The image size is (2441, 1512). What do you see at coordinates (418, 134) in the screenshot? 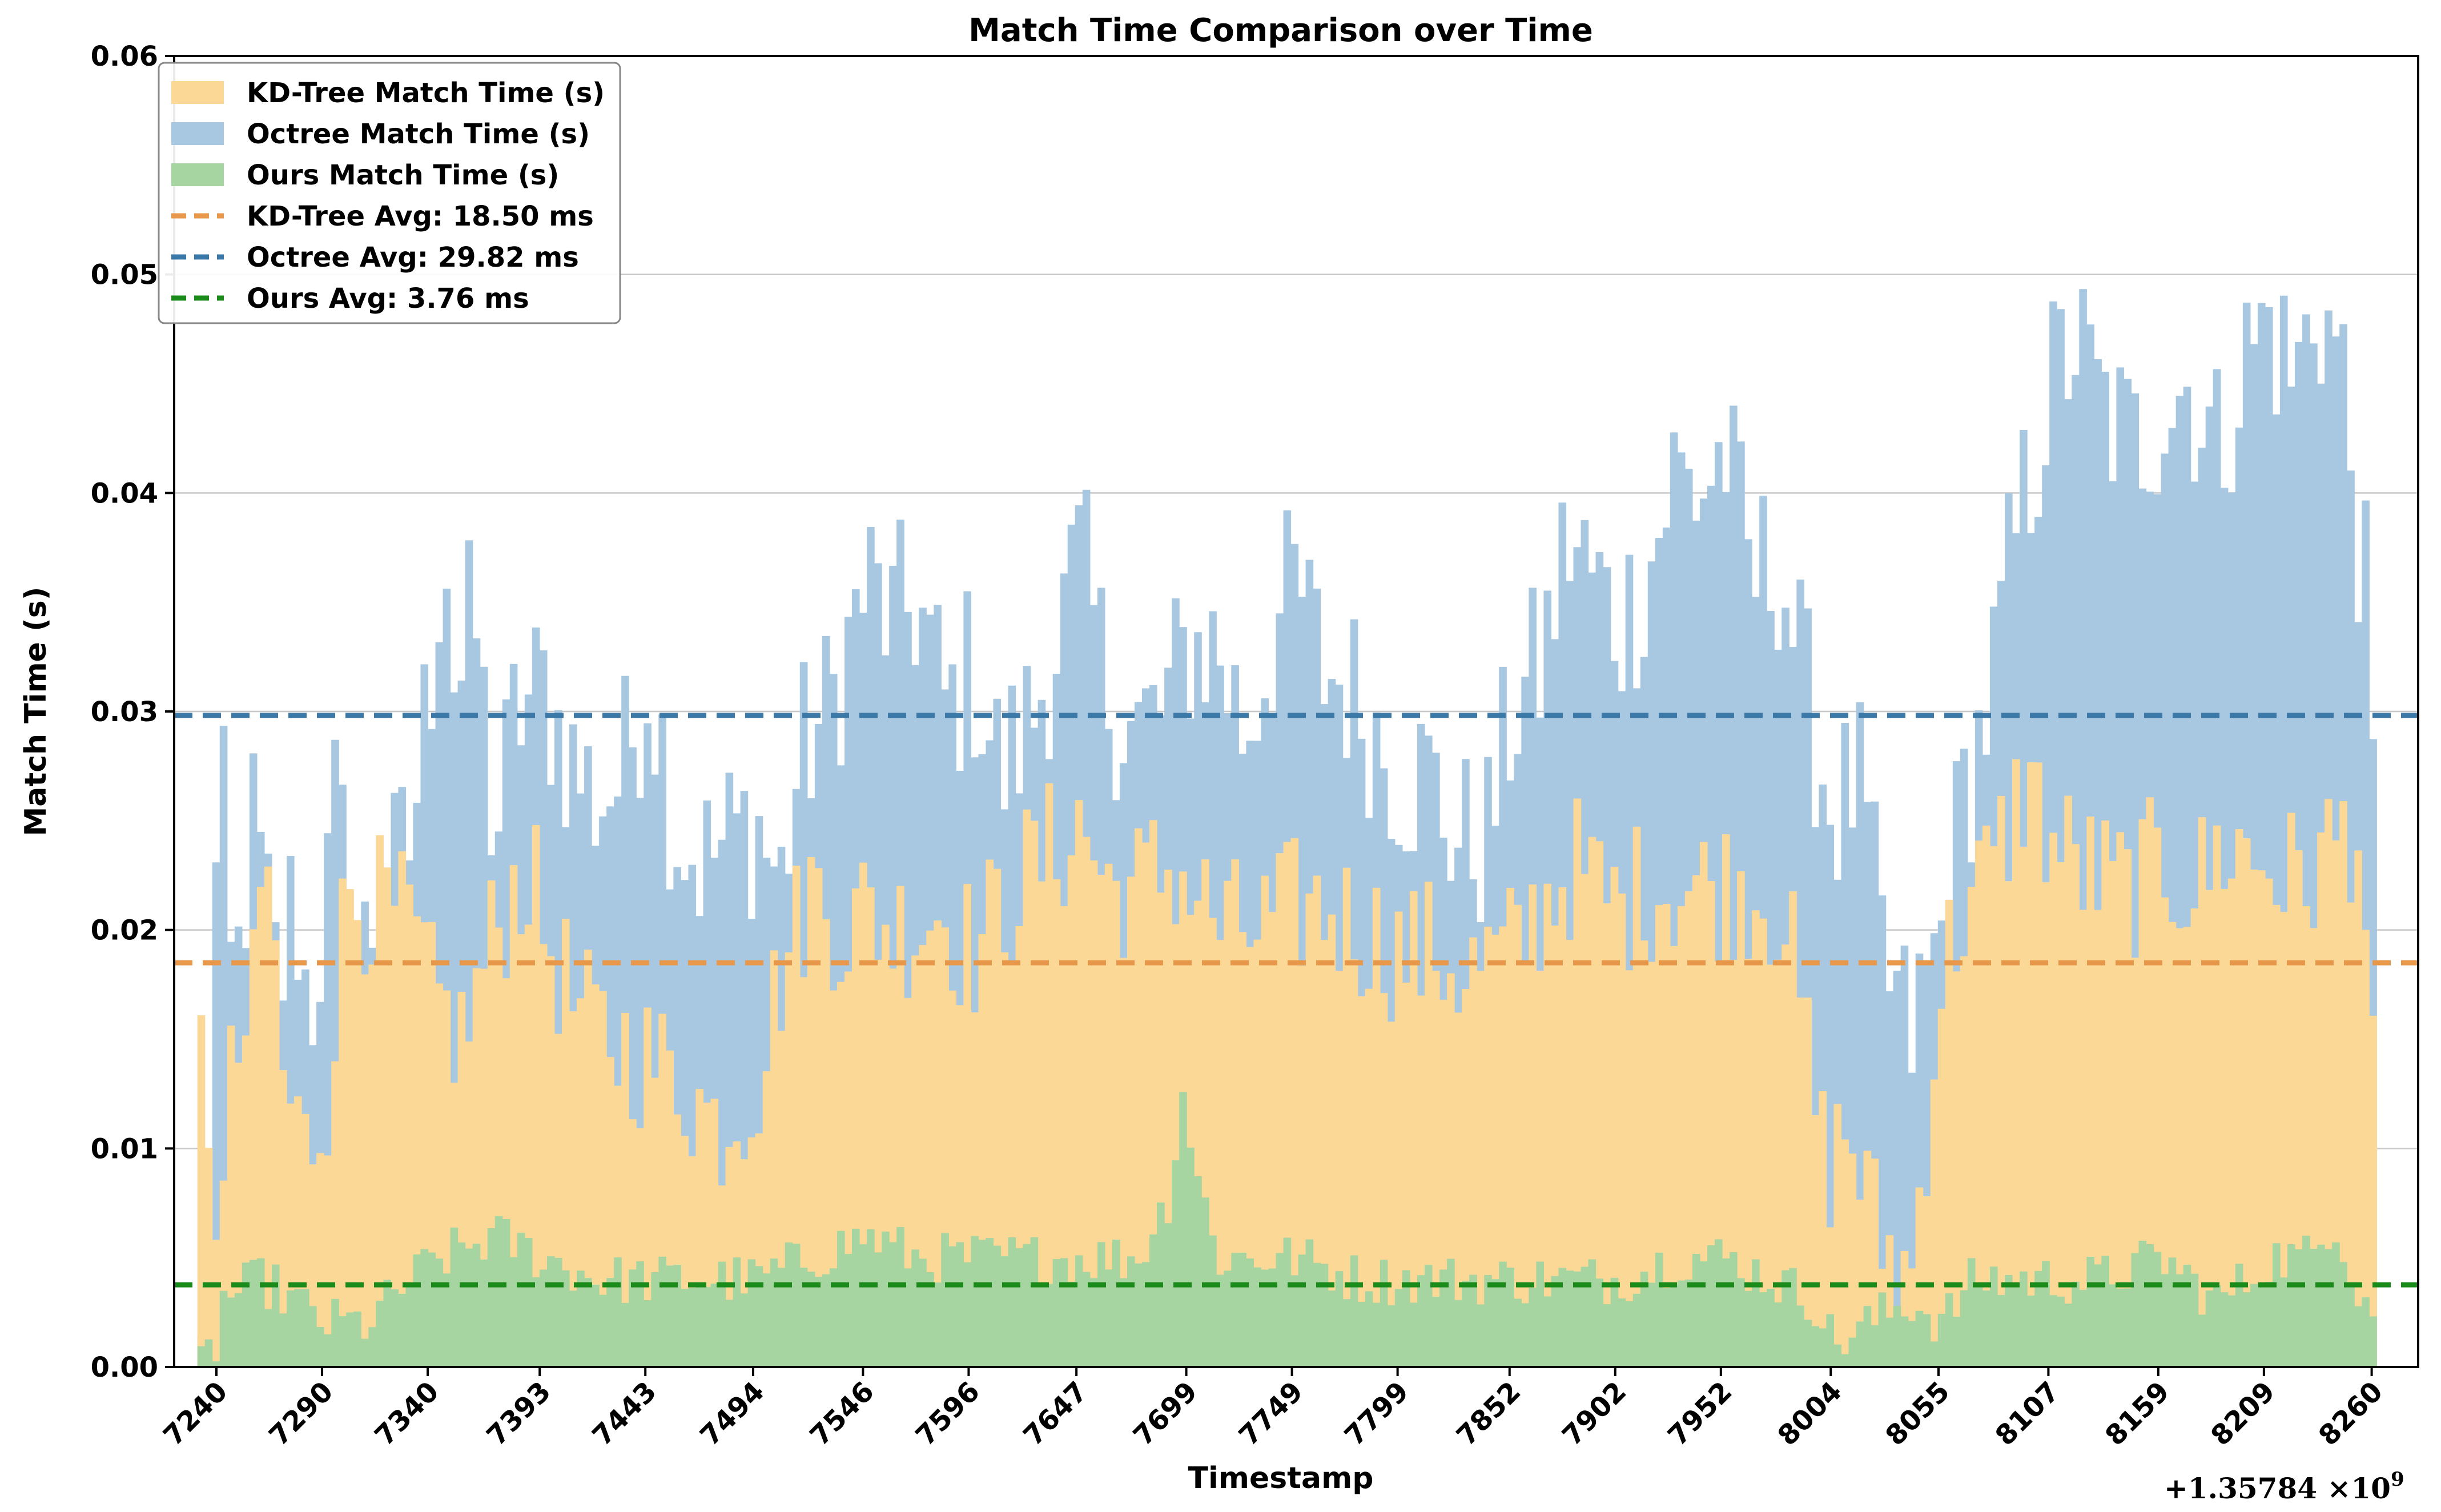
I see `legend-label: Octree Match Time (s)` at bounding box center [418, 134].